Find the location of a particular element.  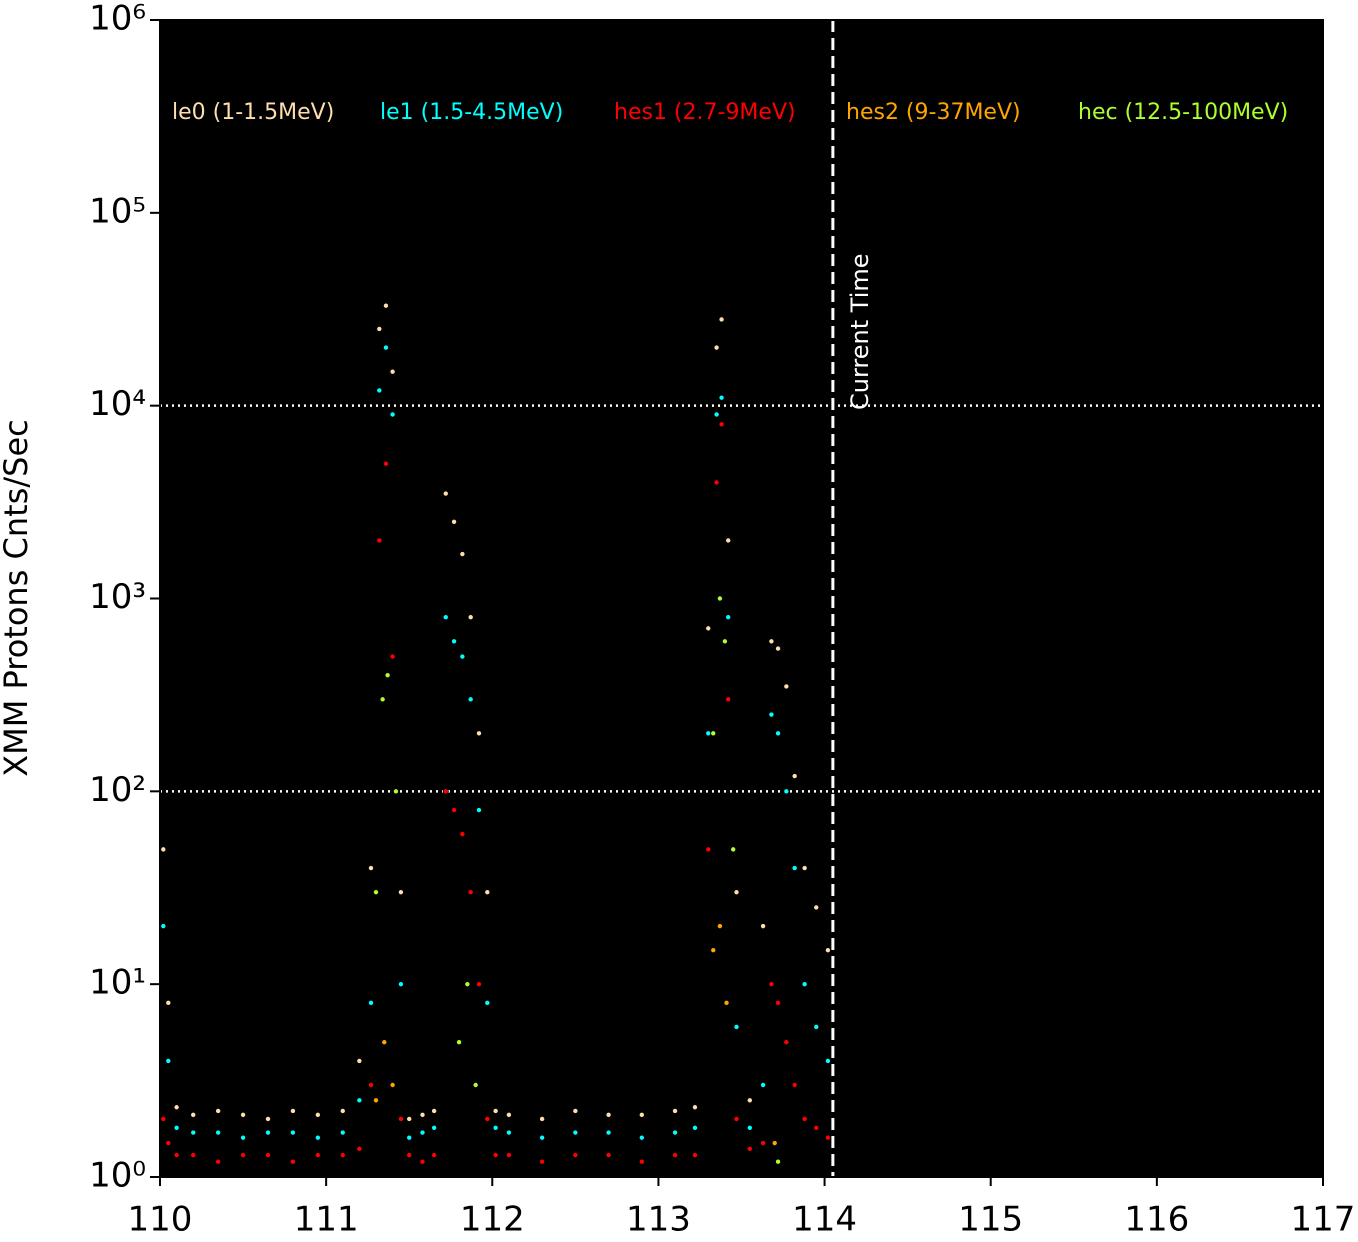

x-tick-label: 111 is located at coordinates (326, 1219).